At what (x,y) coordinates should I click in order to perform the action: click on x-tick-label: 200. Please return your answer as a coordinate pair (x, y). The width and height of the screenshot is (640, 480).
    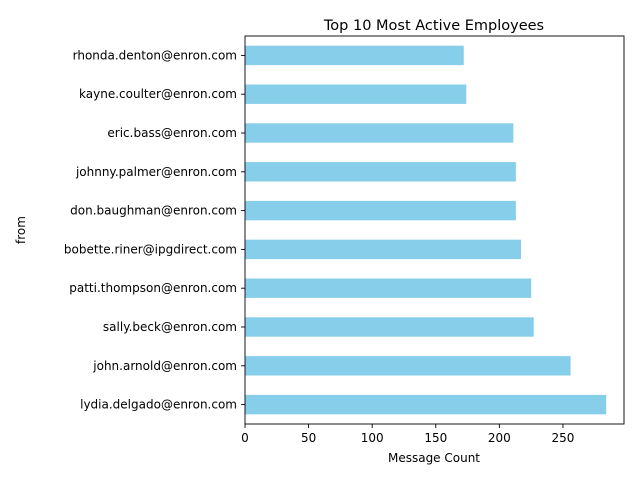
    Looking at the image, I should click on (499, 438).